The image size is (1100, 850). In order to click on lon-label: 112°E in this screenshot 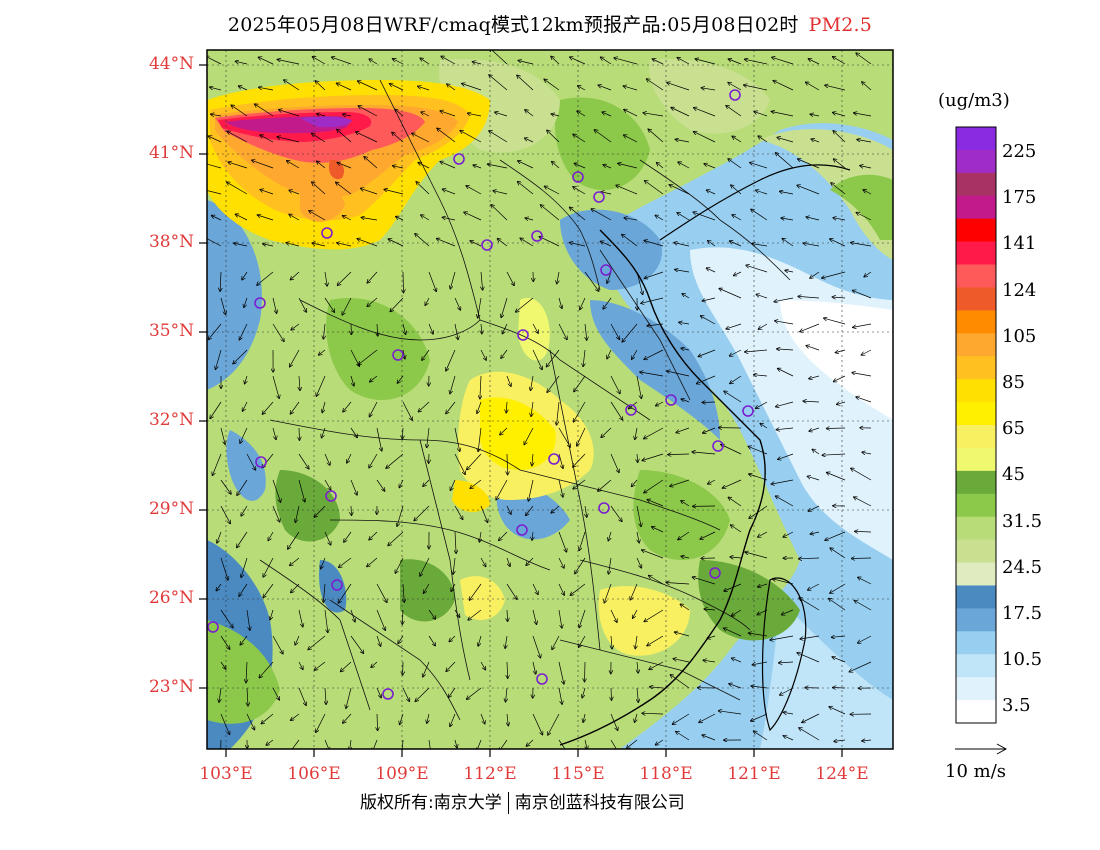, I will do `click(490, 774)`.